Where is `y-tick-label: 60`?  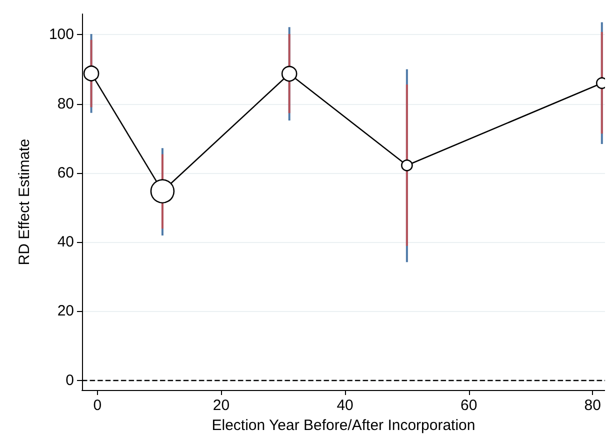 y-tick-label: 60 is located at coordinates (65, 173).